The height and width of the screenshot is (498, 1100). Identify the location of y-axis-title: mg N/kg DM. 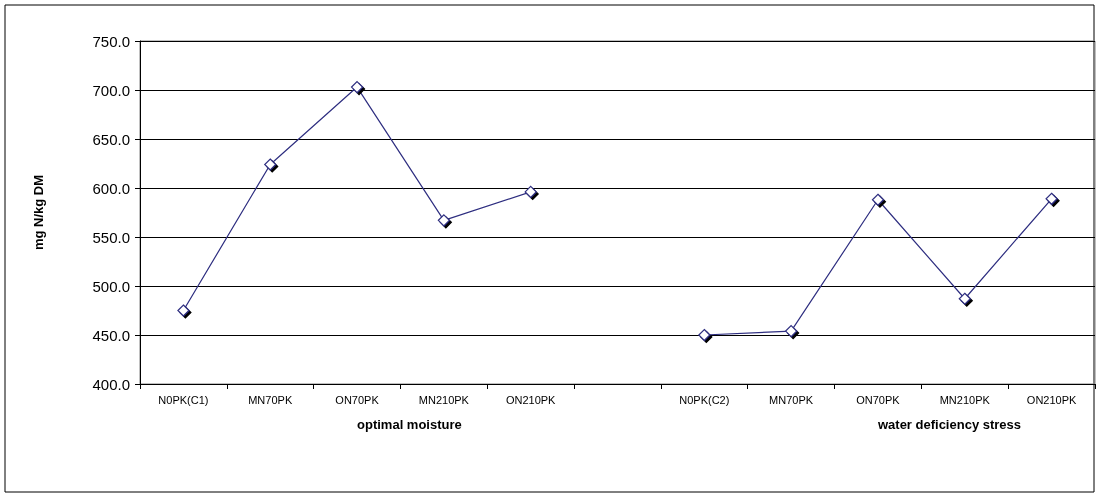
(38, 212).